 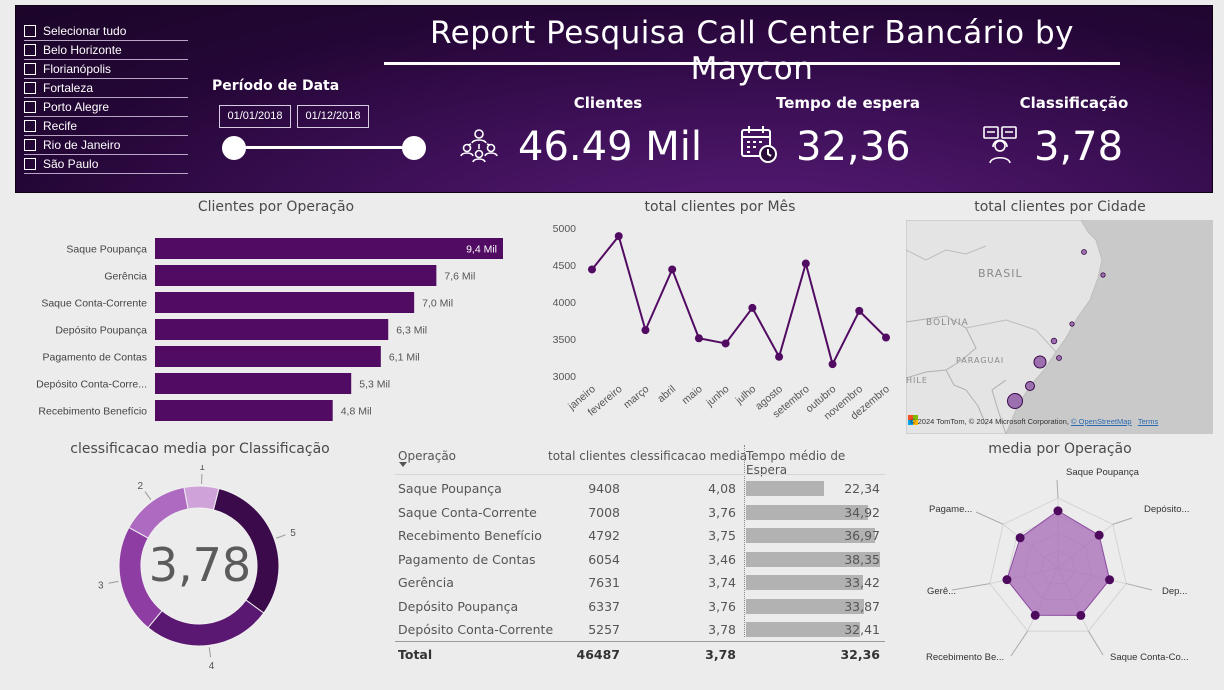 I want to click on map-label-paraguai: PARAGUAI, so click(x=980, y=360).